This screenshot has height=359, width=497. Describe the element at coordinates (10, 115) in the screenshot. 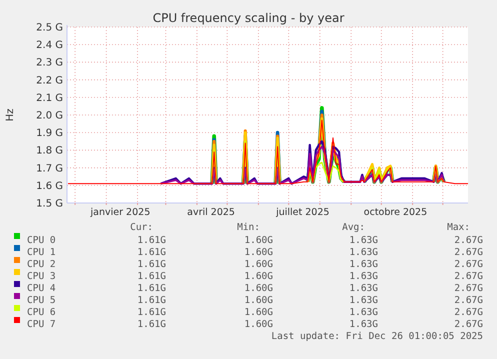

I see `y-axis-title: Hz` at that location.